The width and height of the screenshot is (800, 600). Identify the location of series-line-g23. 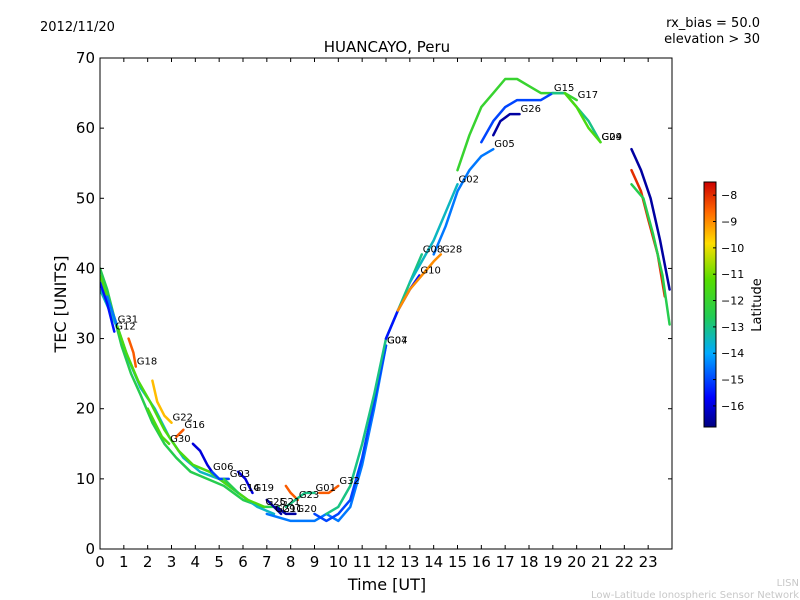
(292, 493).